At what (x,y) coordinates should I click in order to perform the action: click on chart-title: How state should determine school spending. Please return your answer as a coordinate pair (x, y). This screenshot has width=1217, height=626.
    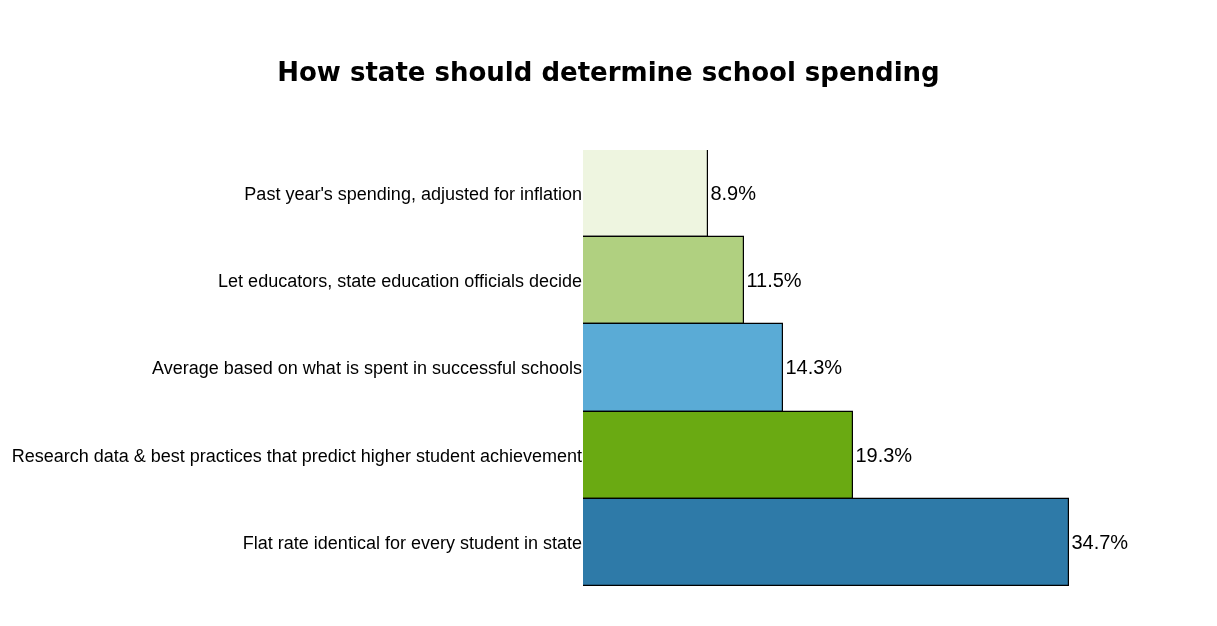
    Looking at the image, I should click on (608, 71).